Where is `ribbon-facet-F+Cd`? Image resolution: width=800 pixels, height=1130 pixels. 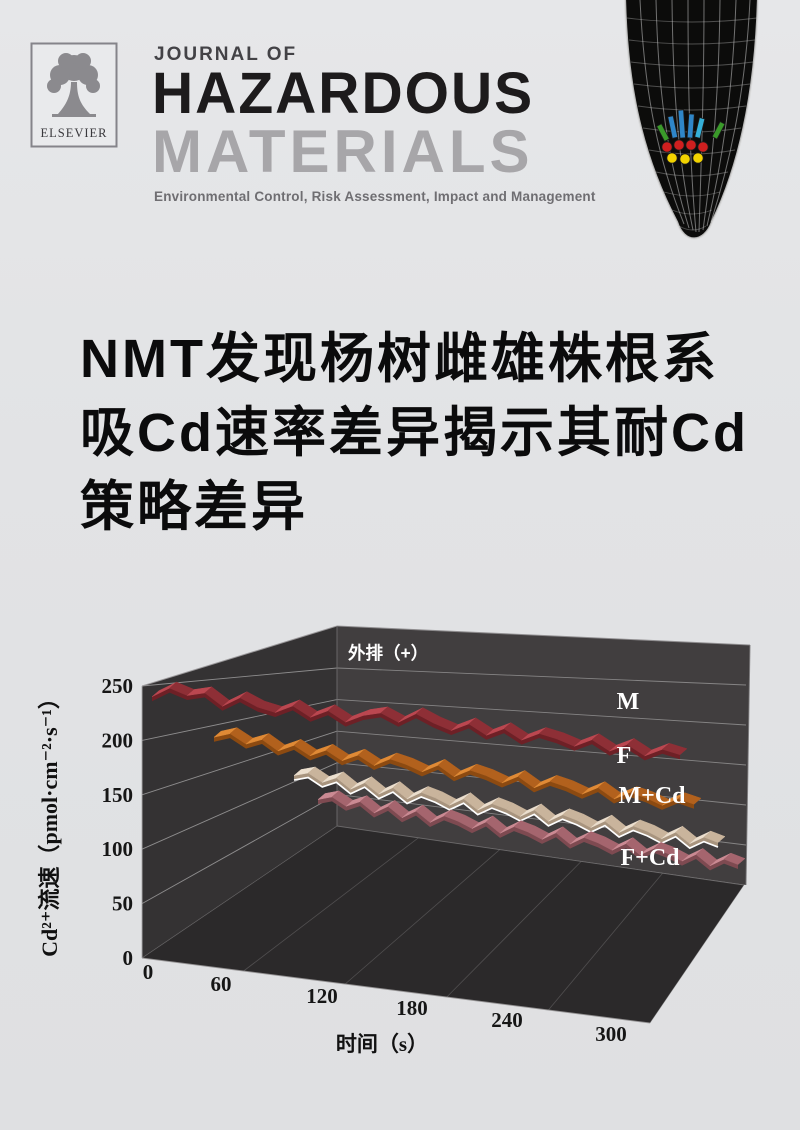
ribbon-facet-F+Cd is located at coordinates (734, 858).